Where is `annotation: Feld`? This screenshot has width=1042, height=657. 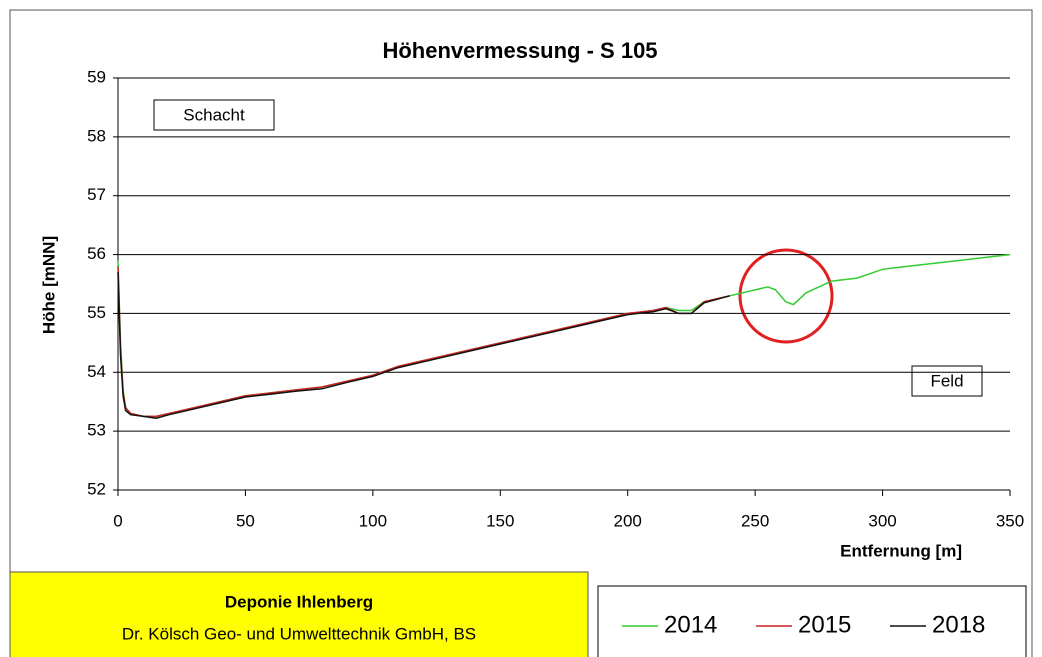 annotation: Feld is located at coordinates (946, 380).